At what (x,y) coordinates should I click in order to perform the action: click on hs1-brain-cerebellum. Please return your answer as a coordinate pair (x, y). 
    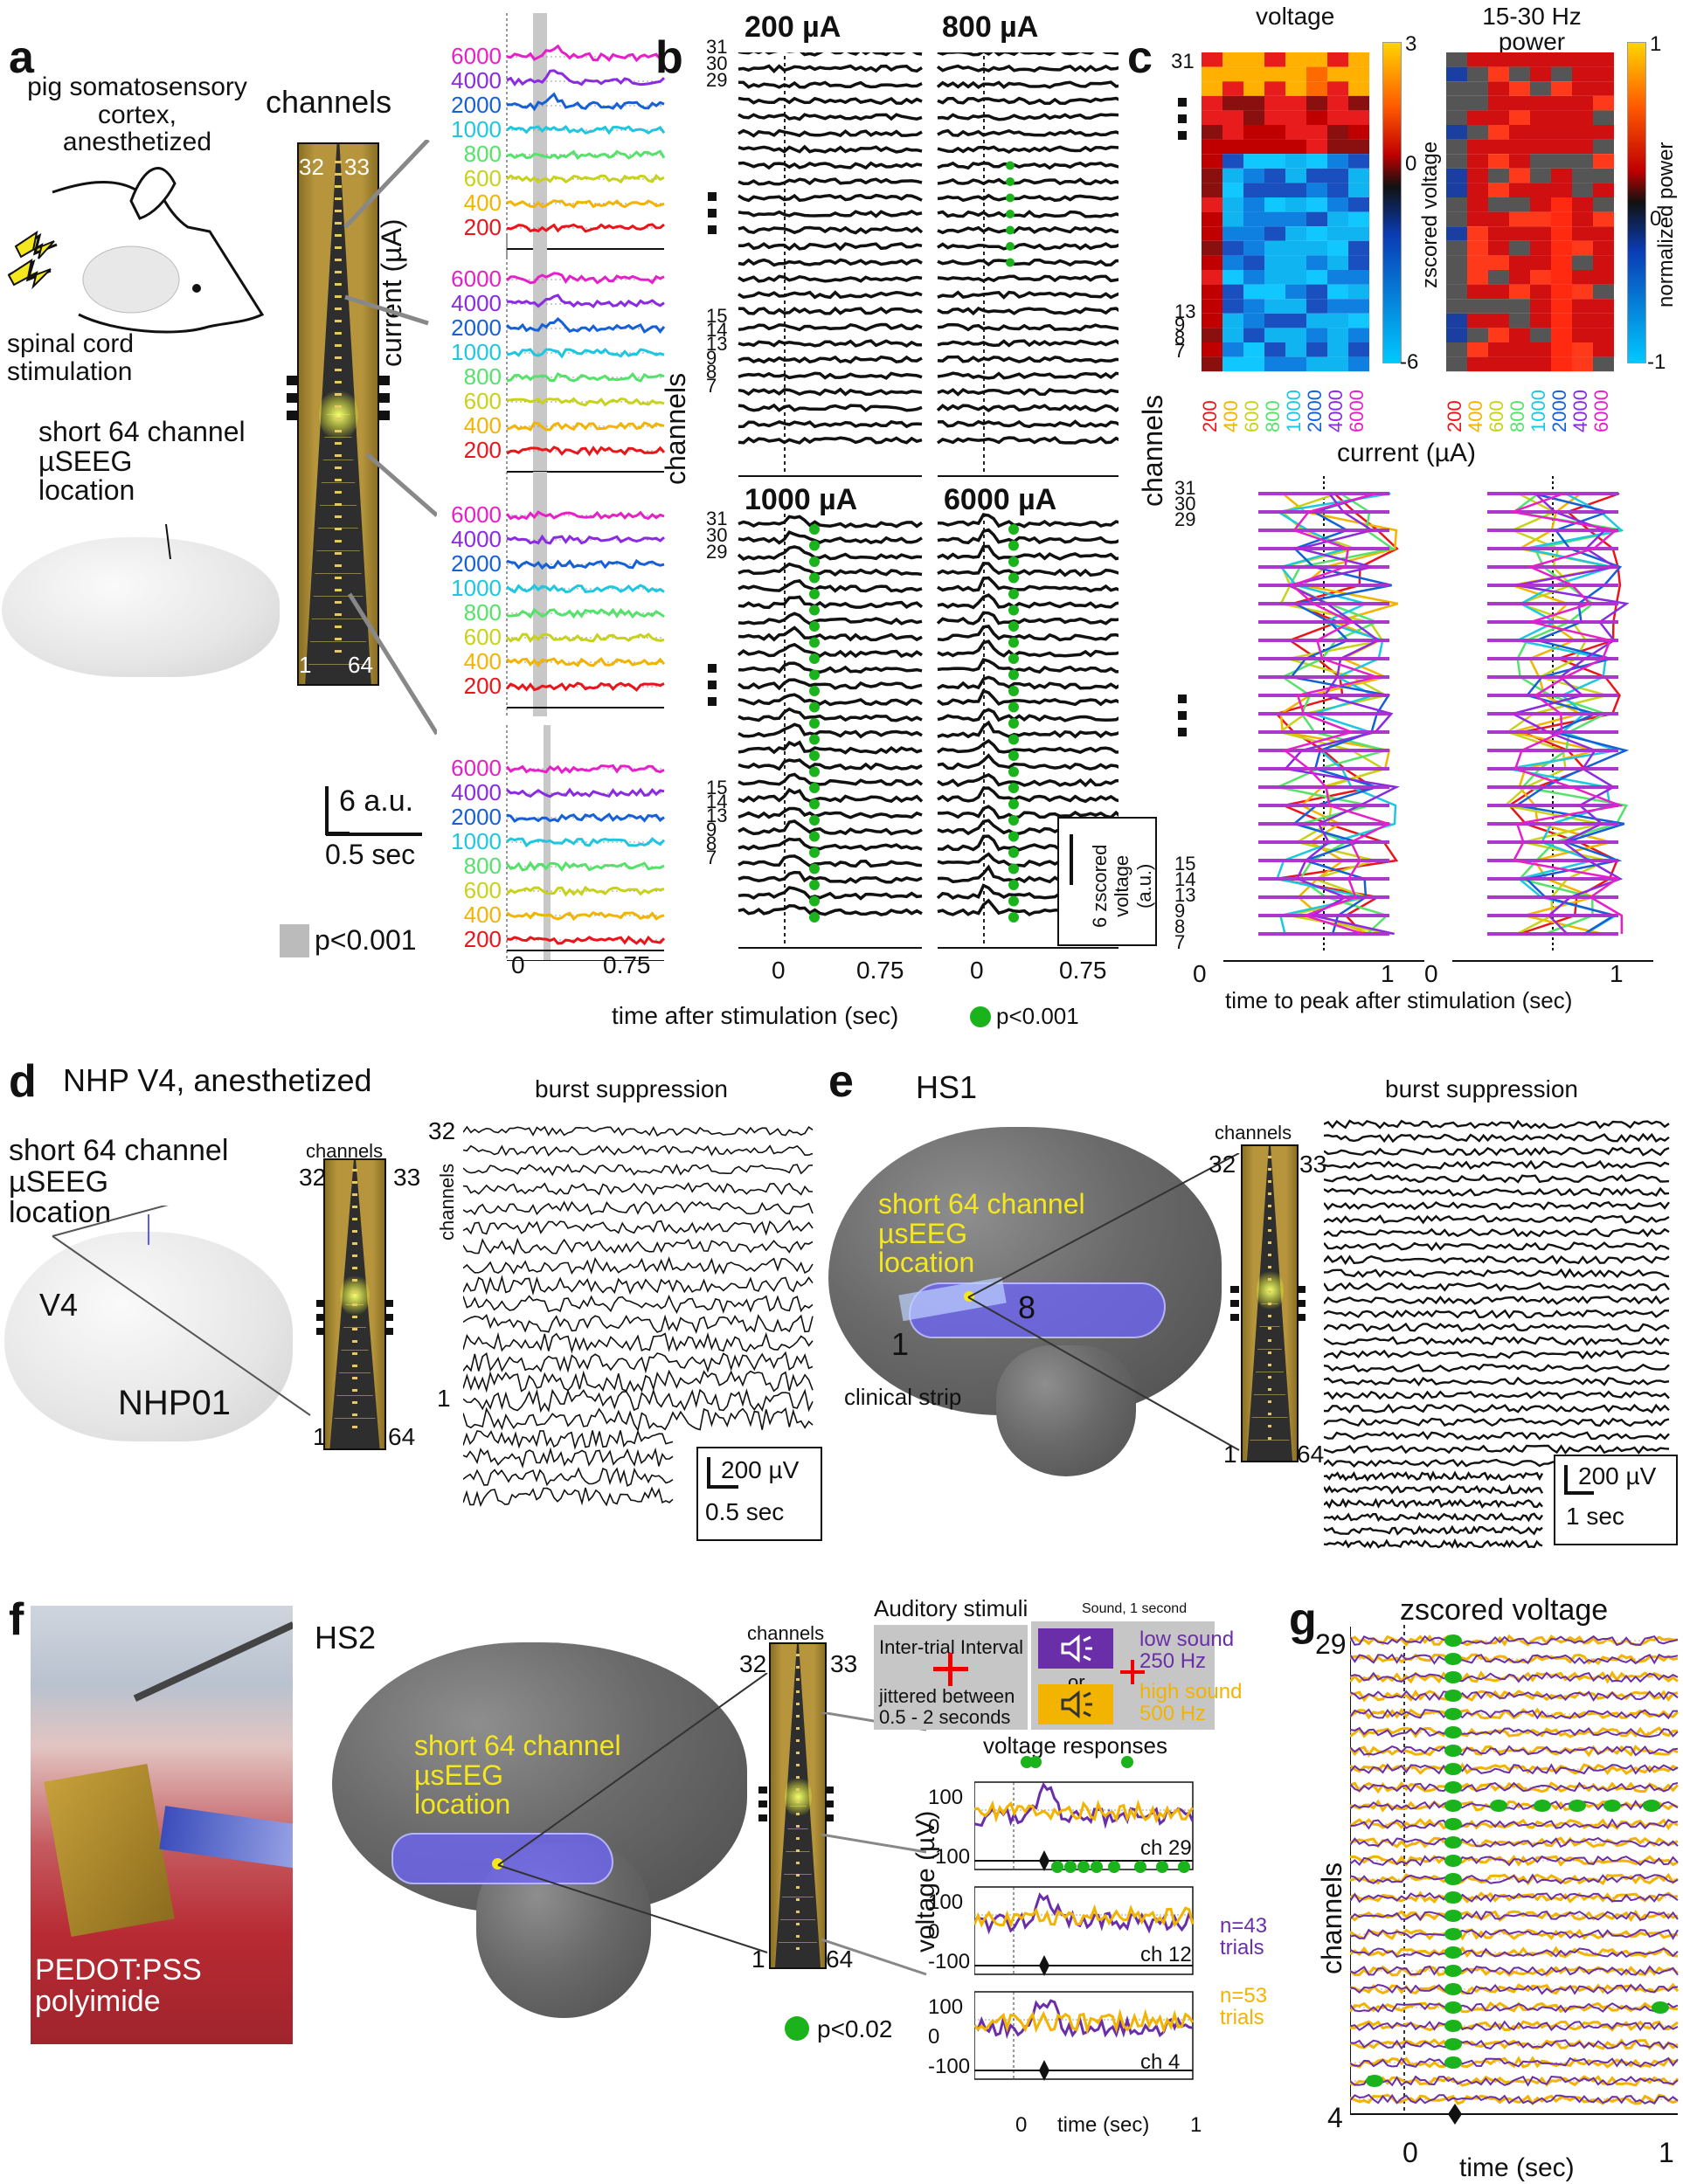
    Looking at the image, I should click on (1066, 1410).